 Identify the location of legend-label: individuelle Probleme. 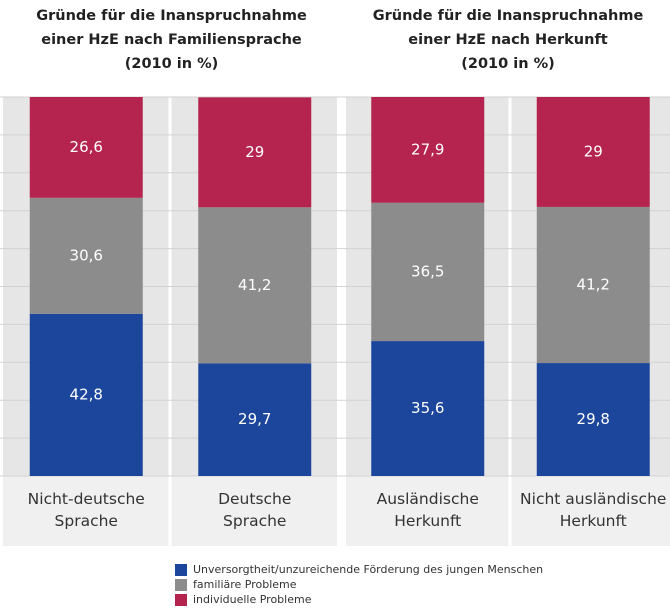
(252, 599).